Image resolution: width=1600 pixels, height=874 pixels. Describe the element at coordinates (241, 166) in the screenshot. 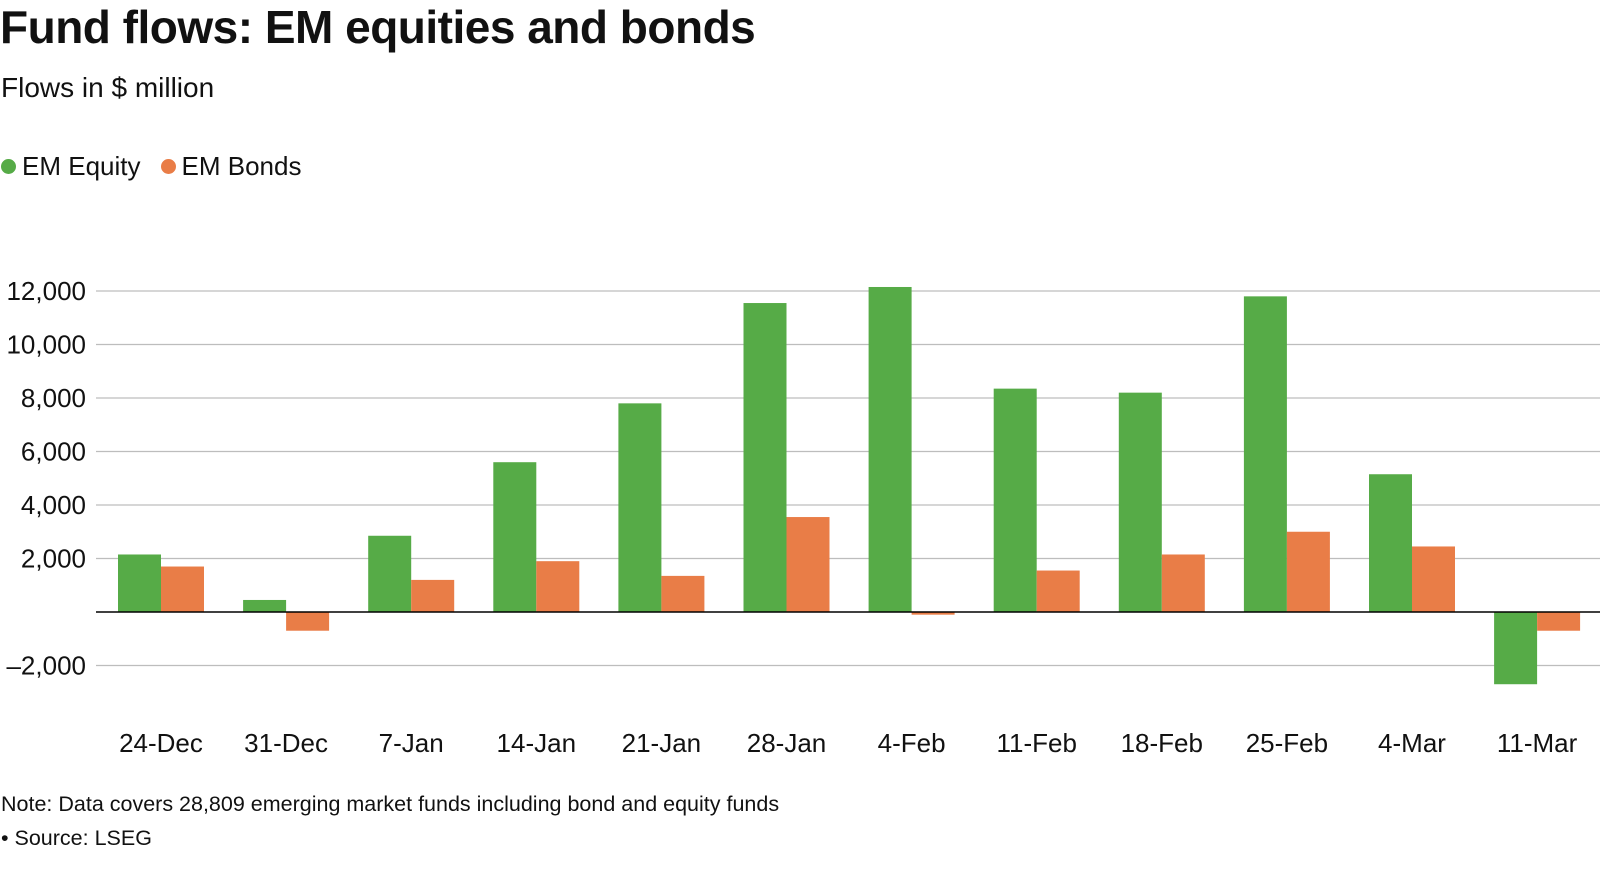

I see `legend-label-em-bonds: EM Bonds` at that location.